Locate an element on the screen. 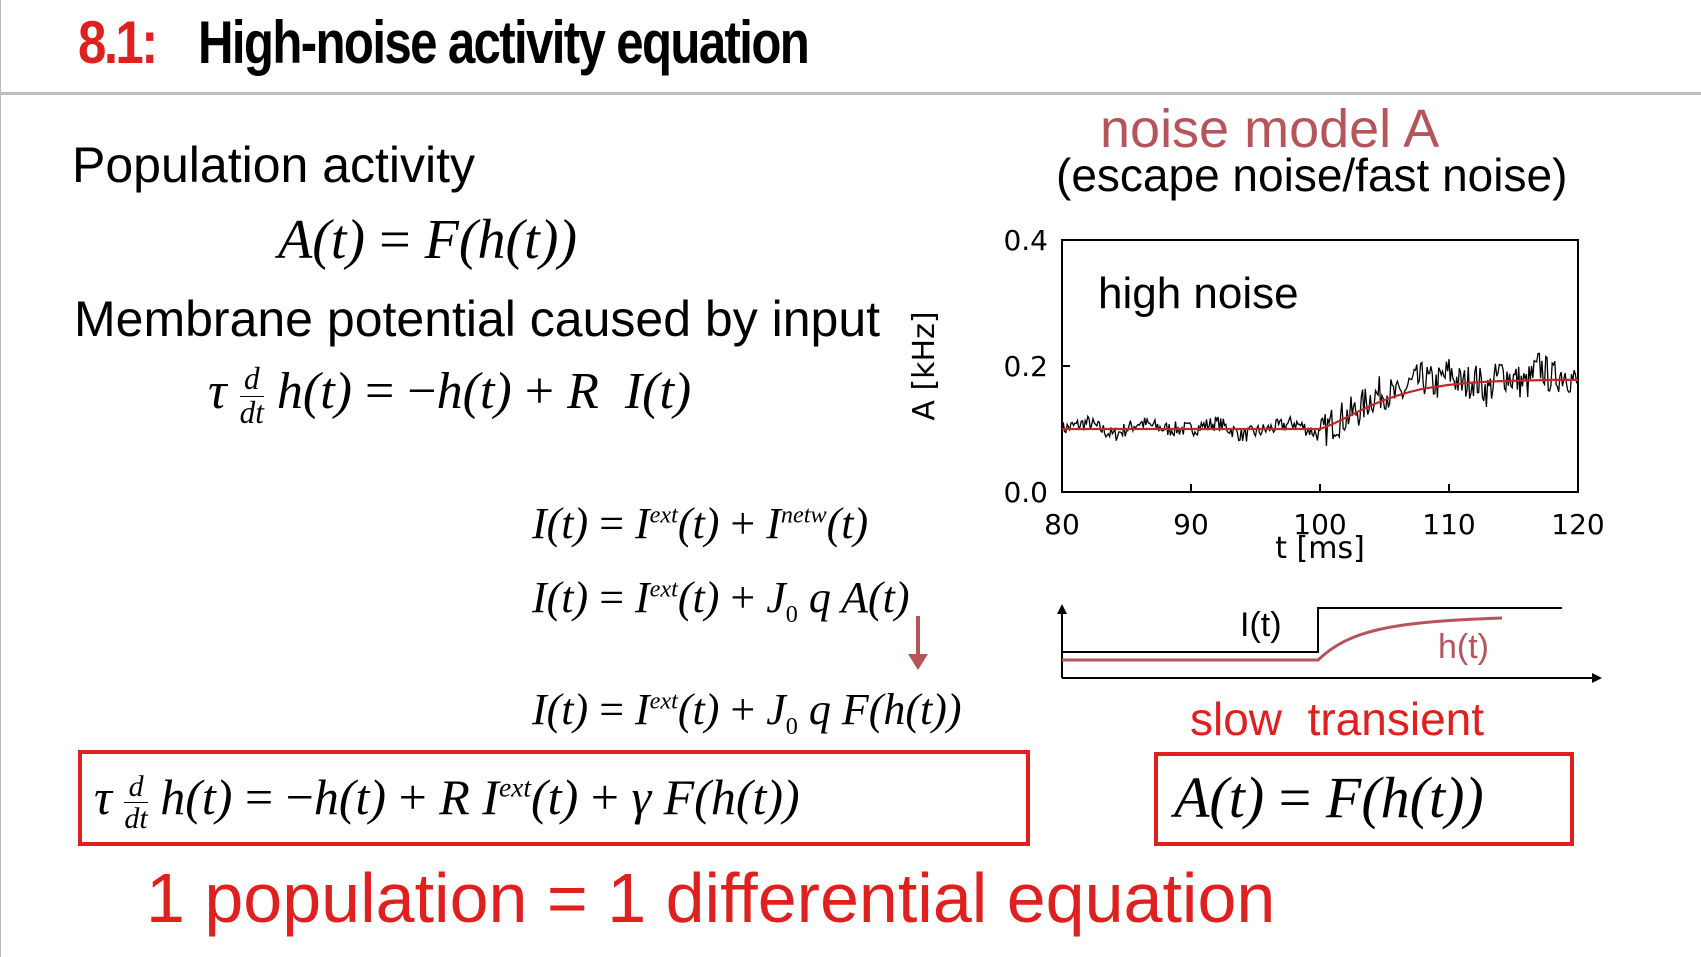 The height and width of the screenshot is (957, 1701). y-tick-label: 0.4 is located at coordinates (1025, 240).